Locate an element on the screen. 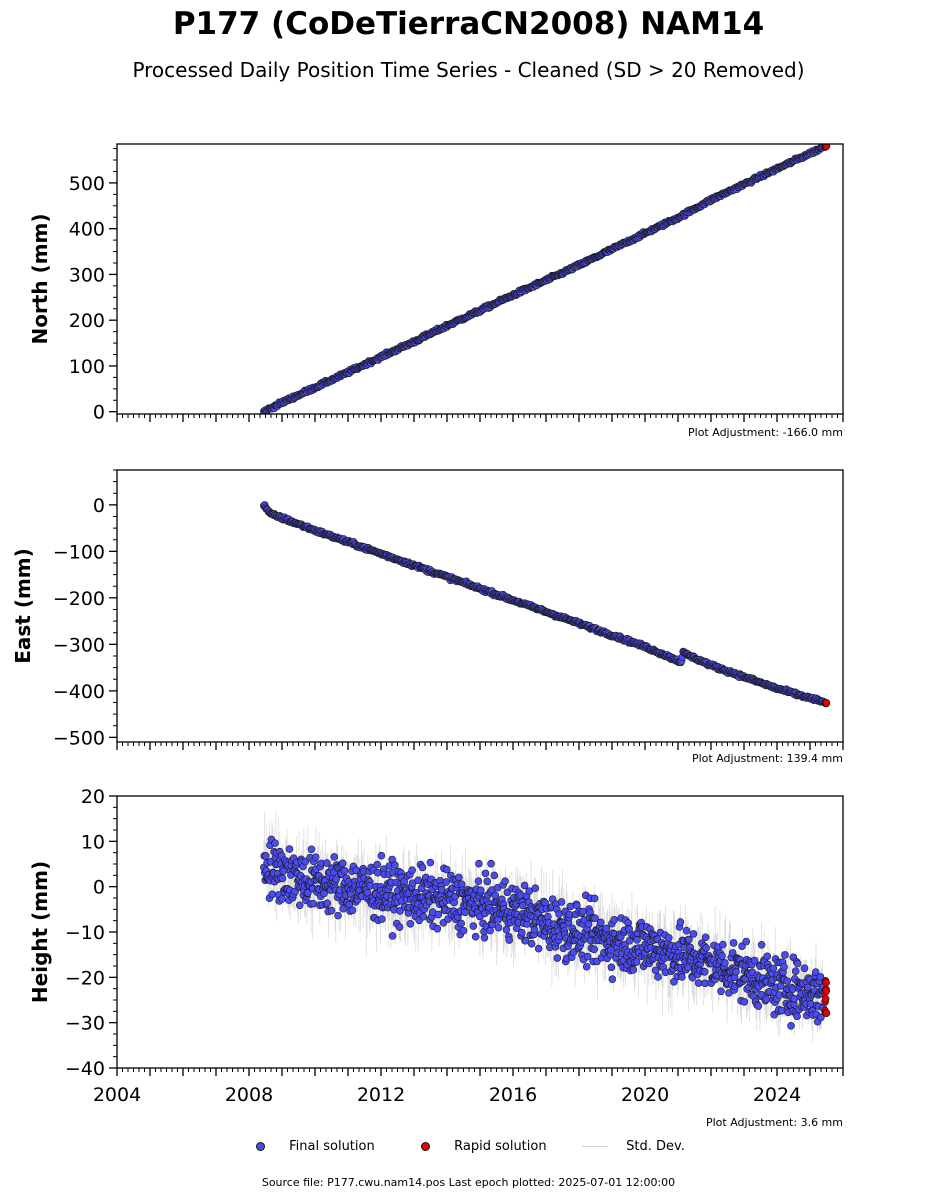 The height and width of the screenshot is (1200, 937). north-plot-adjustment: Plot Adjustment: -166.0 mm is located at coordinates (765, 432).